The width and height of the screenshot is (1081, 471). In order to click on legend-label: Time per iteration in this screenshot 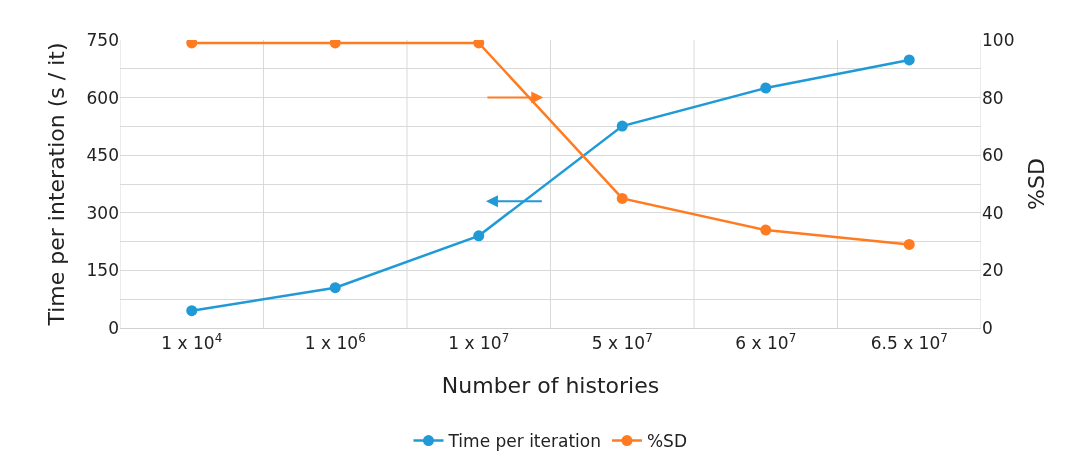, I will do `click(524, 441)`.